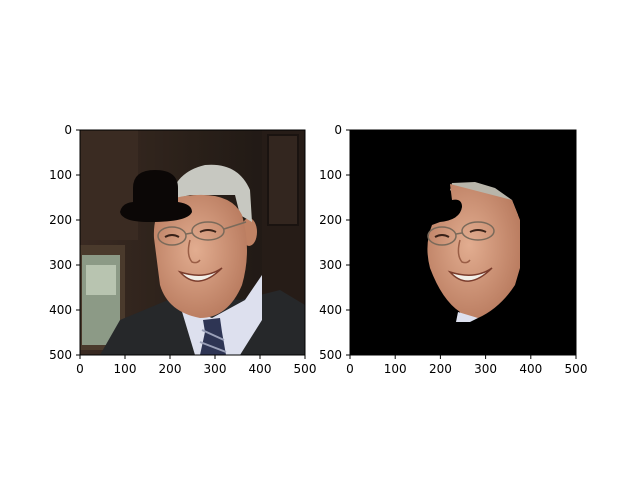  What do you see at coordinates (473, 252) in the screenshot?
I see `masked-face` at bounding box center [473, 252].